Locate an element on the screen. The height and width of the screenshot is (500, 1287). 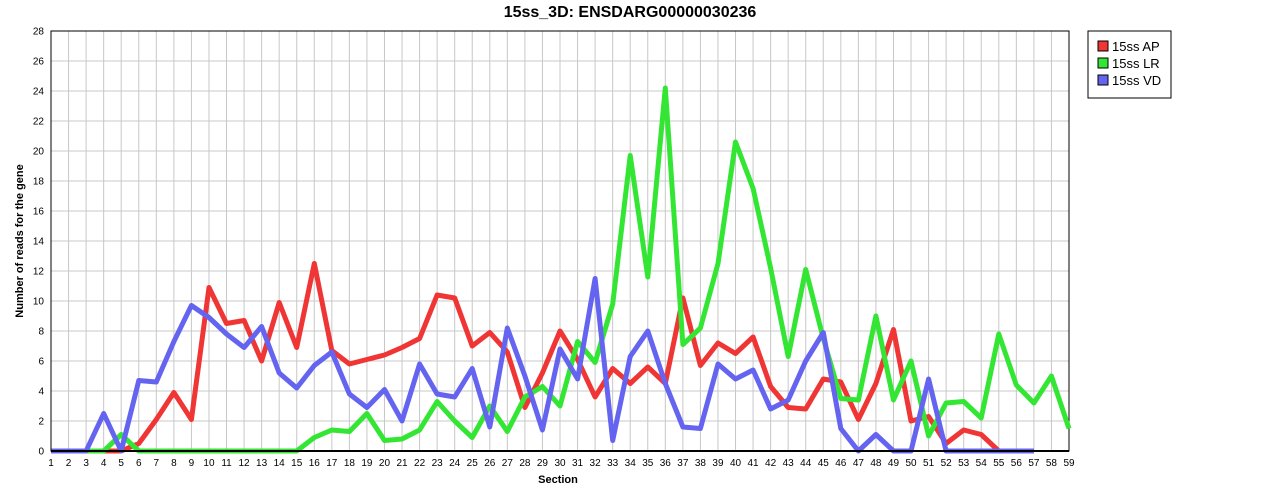
x-tick-label: 58 is located at coordinates (1052, 463).